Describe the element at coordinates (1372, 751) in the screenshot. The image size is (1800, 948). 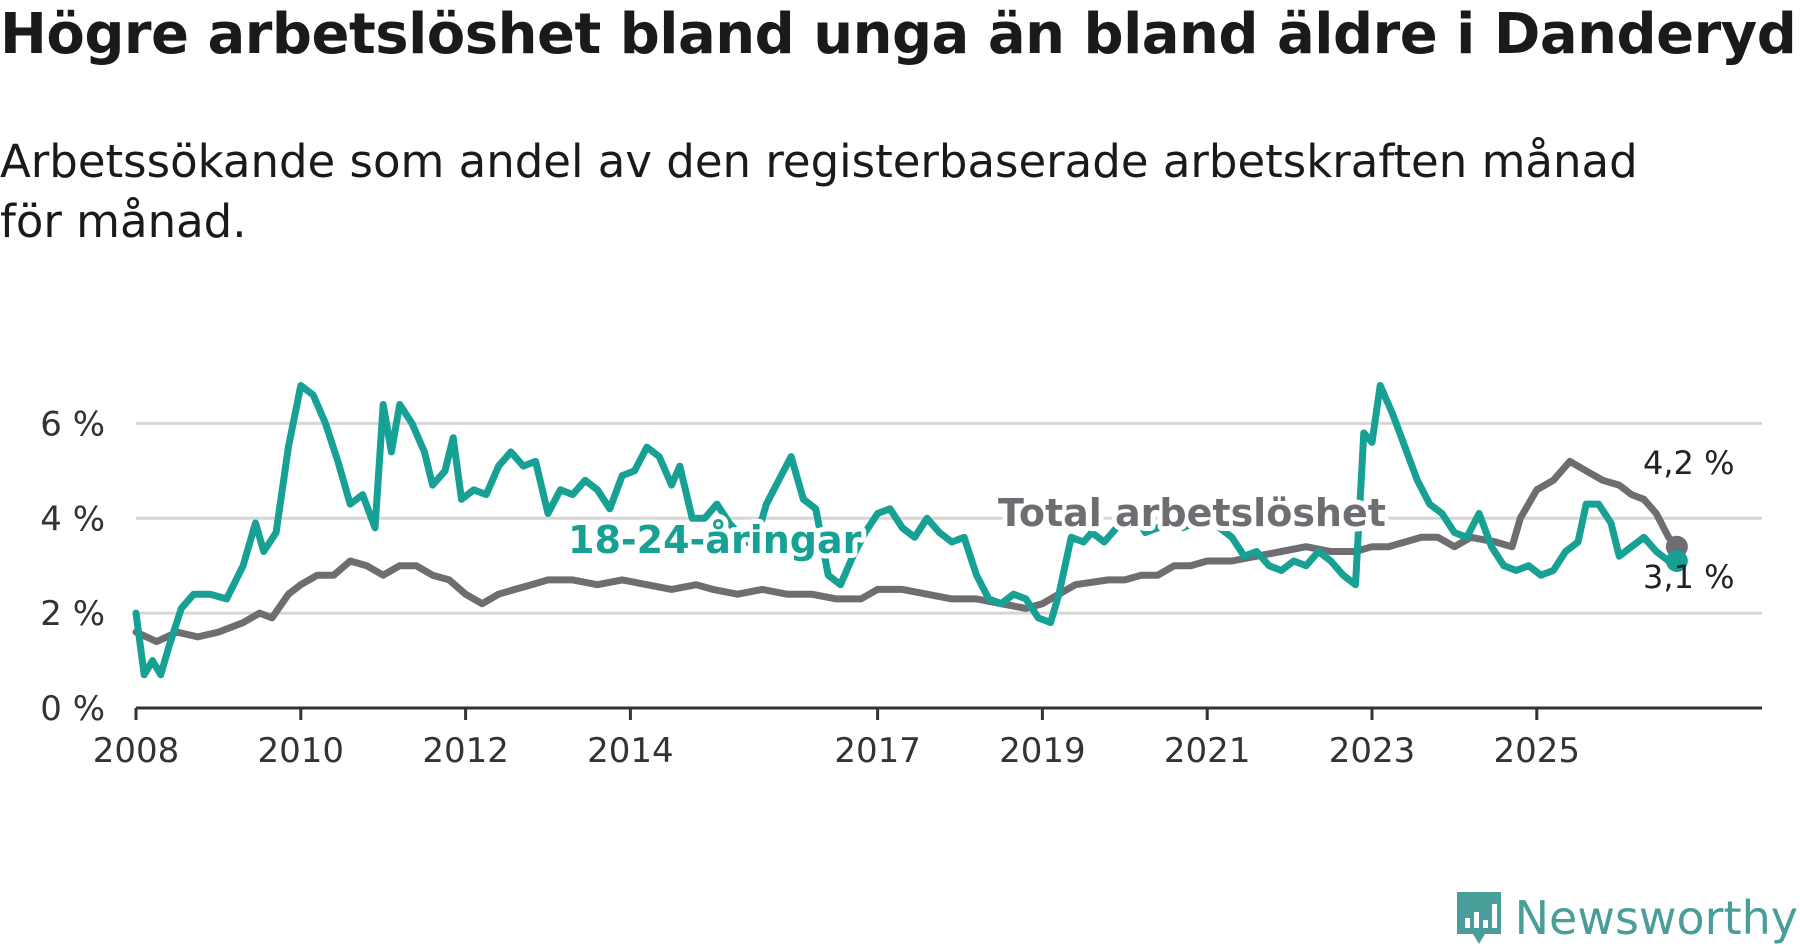
I see `x-tick-label: 2023` at that location.